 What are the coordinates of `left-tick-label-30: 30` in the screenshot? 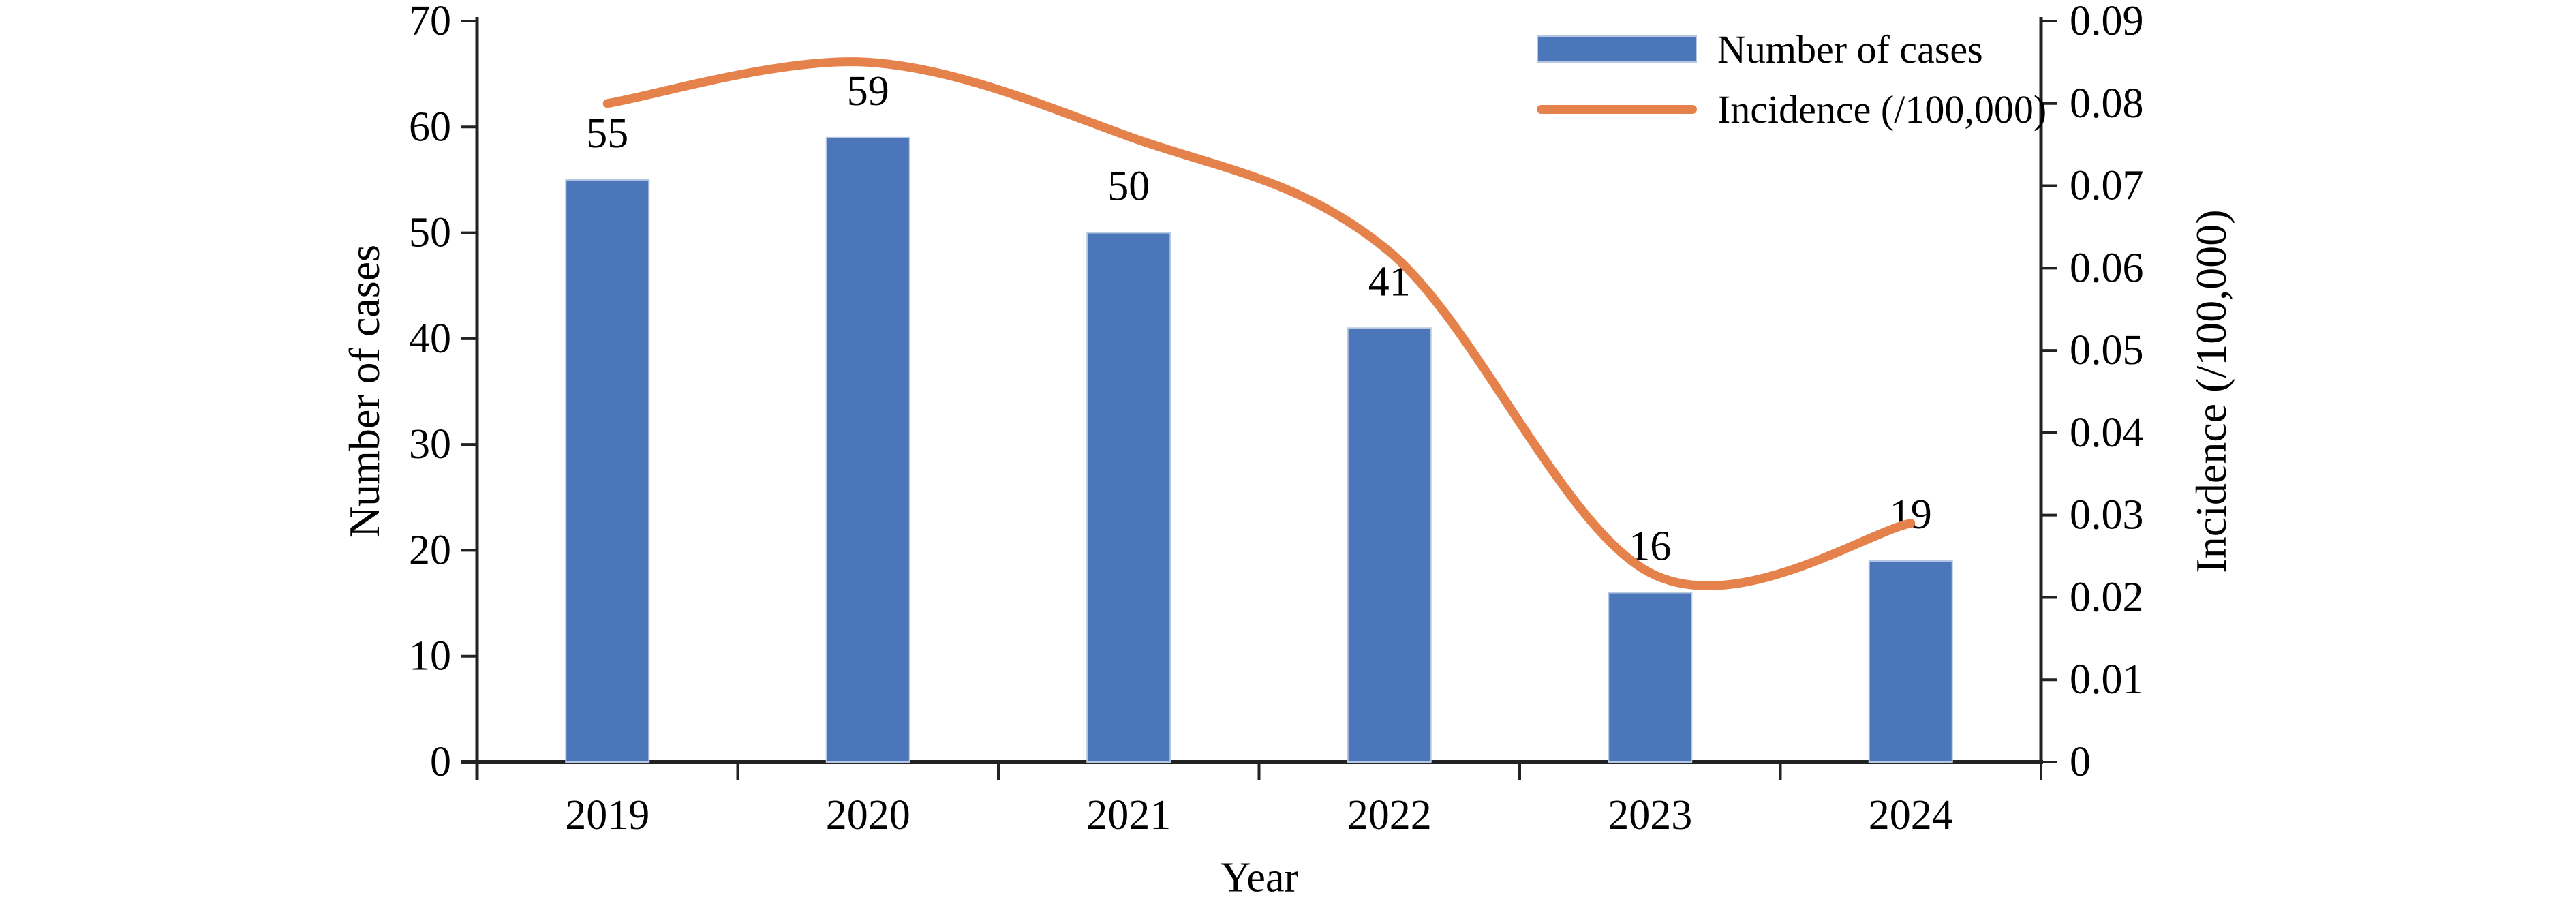 It's located at (430, 444).